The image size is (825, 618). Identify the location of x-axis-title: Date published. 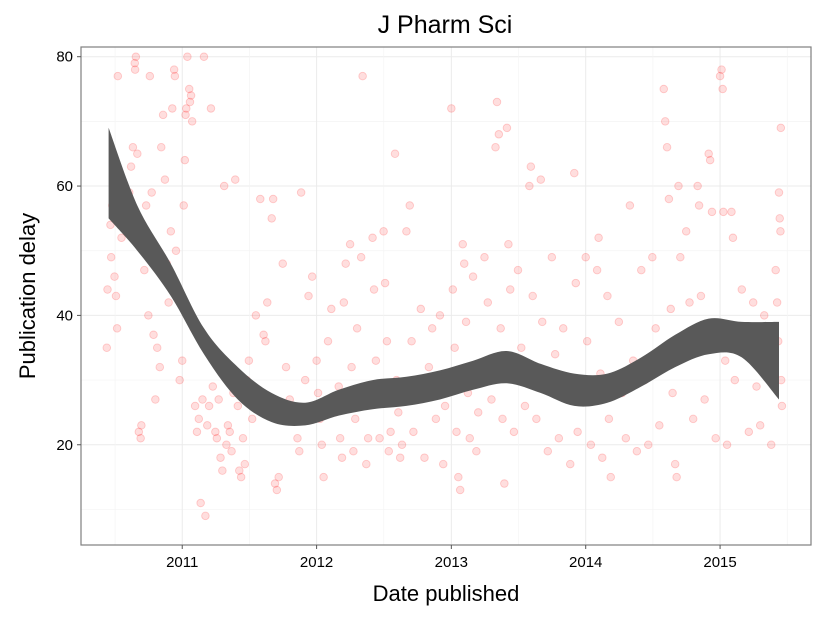
(446, 593).